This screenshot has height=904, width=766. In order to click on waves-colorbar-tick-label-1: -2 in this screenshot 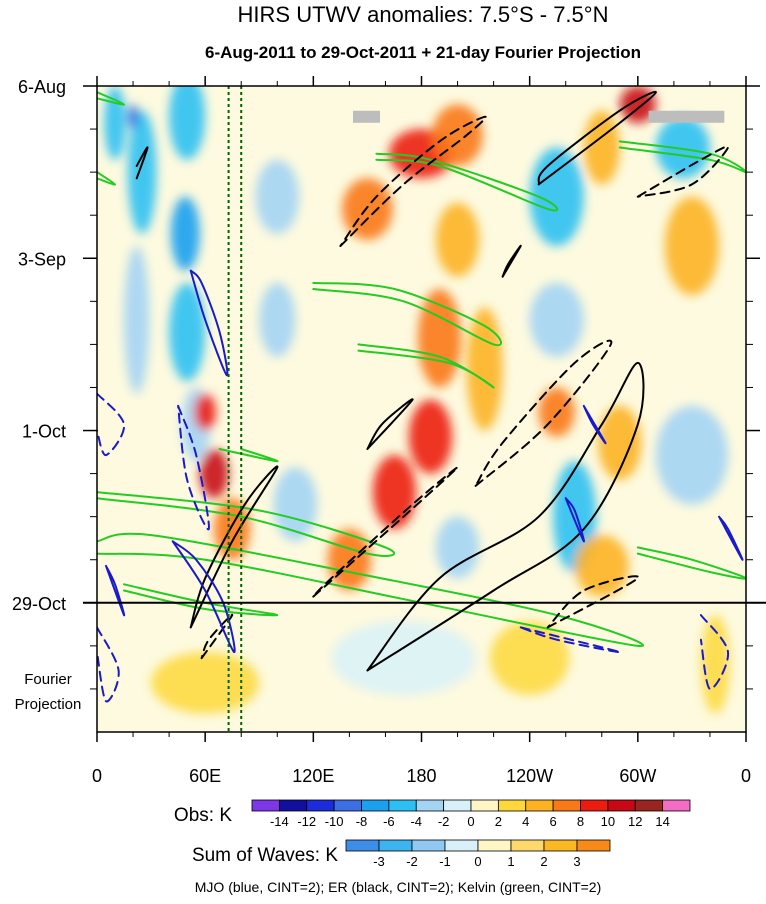, I will do `click(412, 861)`.